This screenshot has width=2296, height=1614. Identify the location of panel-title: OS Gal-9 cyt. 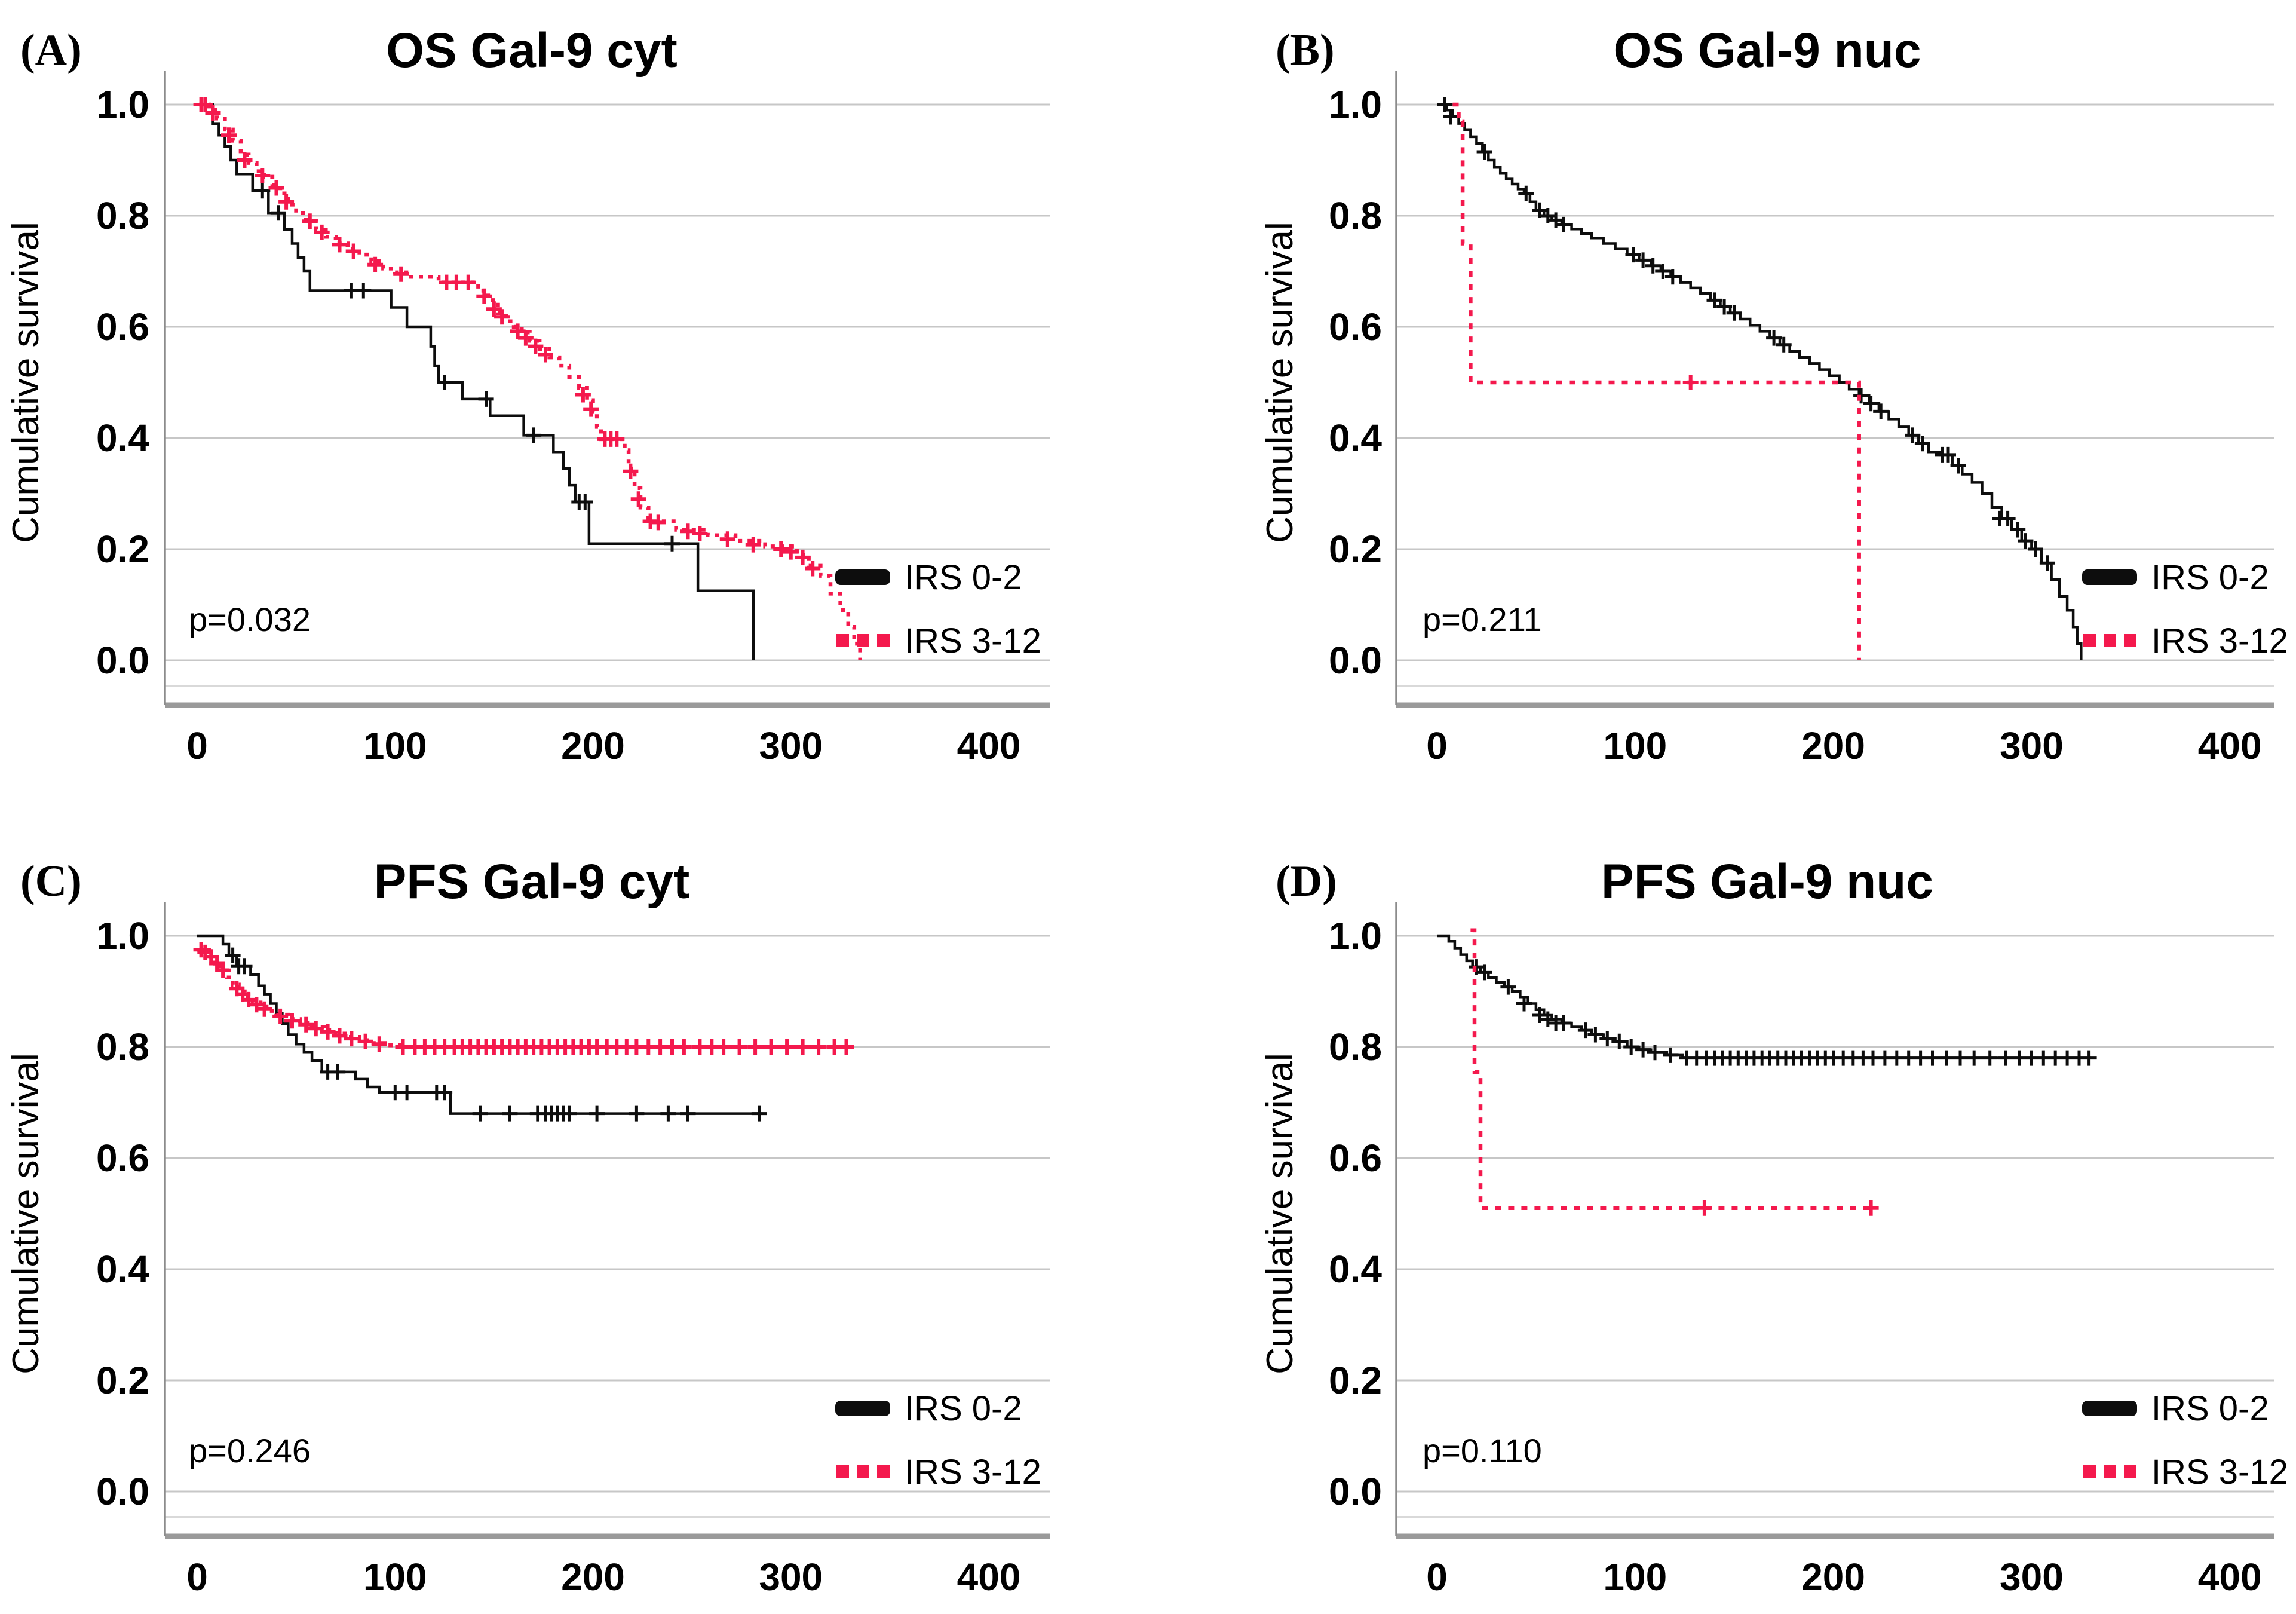
(532, 50).